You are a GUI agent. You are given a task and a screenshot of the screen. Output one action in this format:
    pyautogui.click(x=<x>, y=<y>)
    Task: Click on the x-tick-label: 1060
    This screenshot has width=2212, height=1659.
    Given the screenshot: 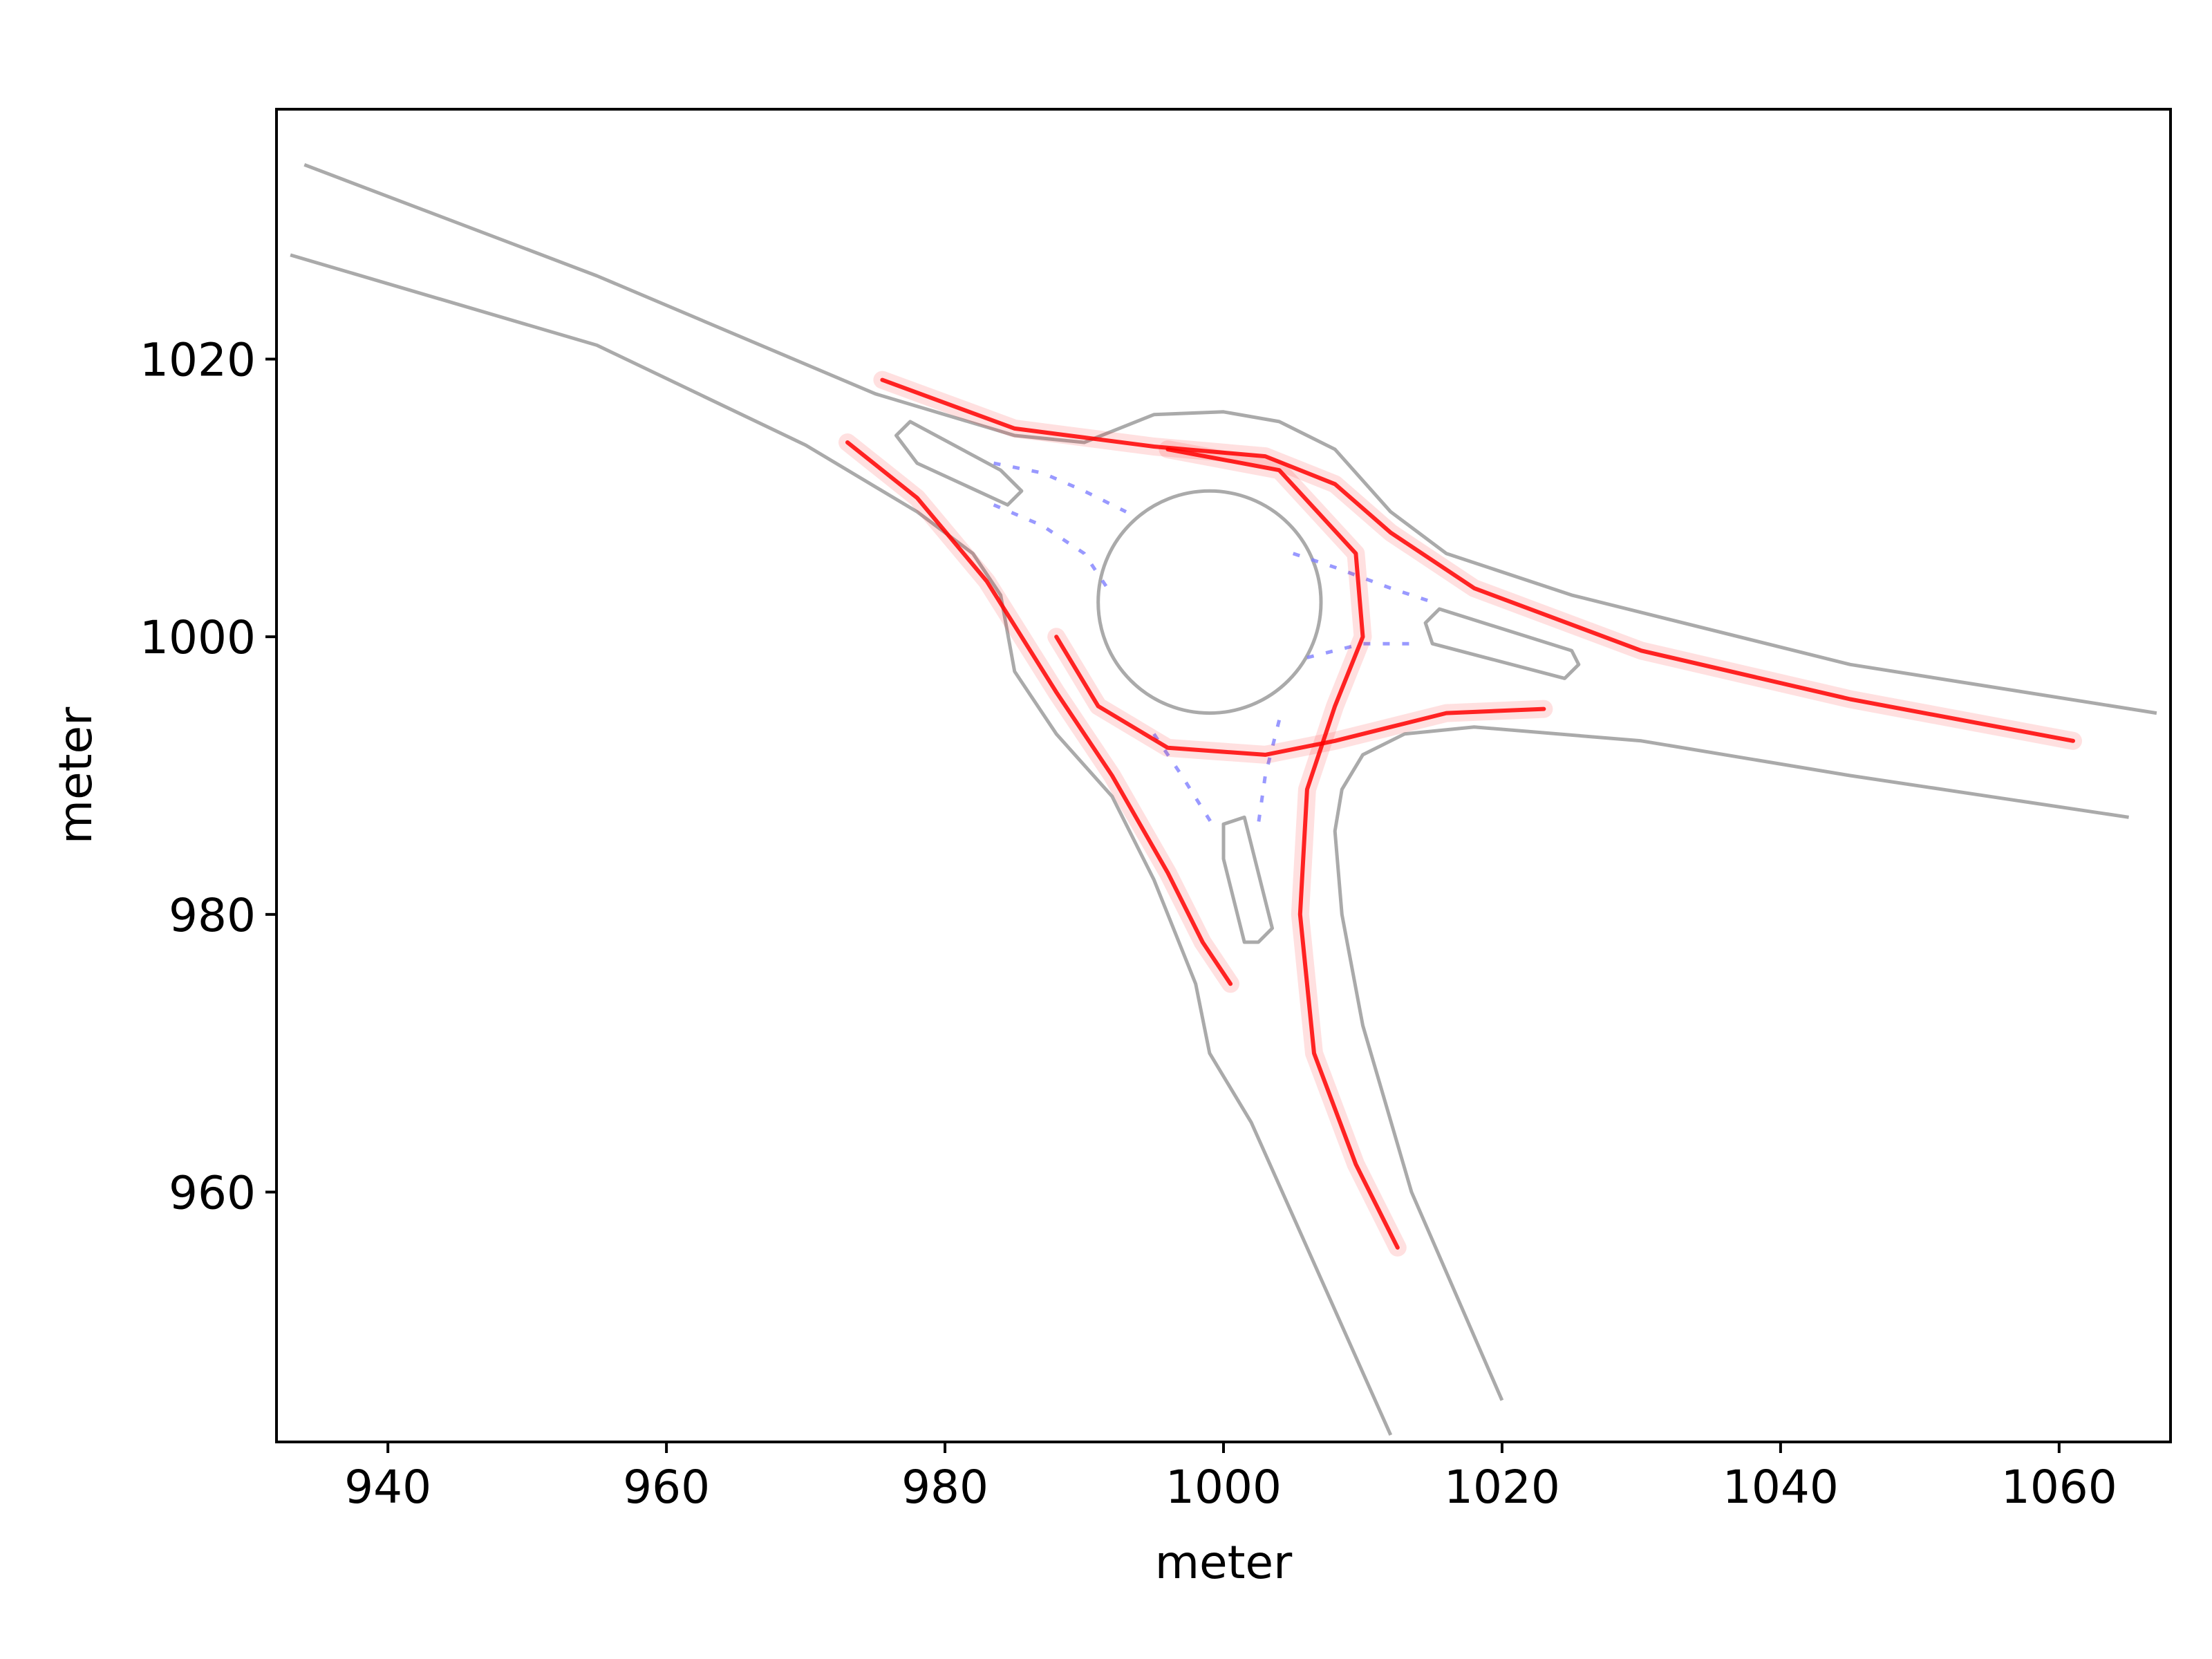 What is the action you would take?
    pyautogui.click(x=2059, y=1488)
    